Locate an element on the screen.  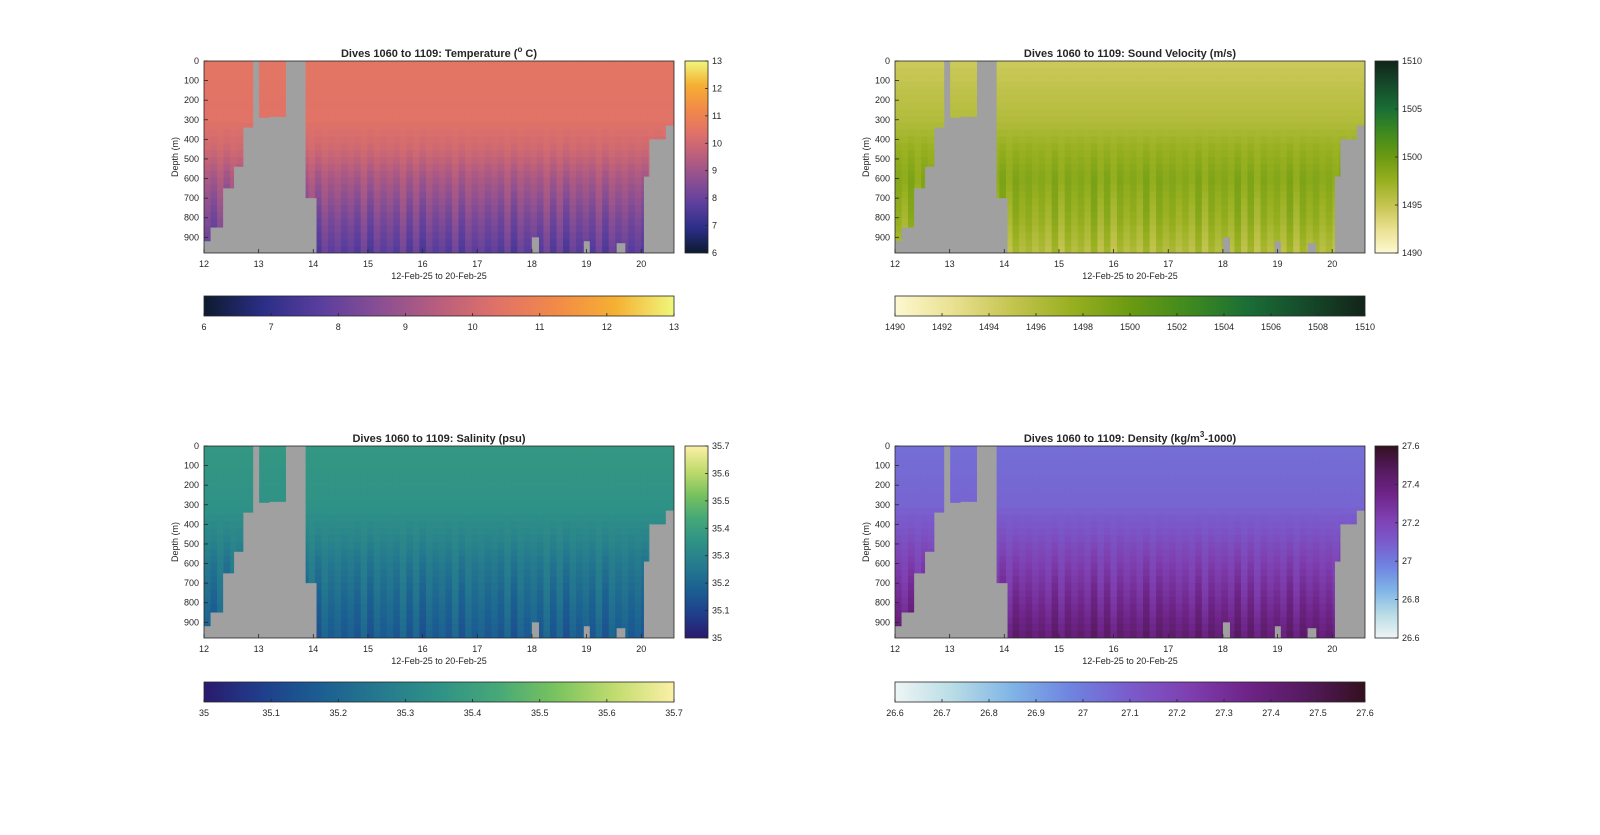
no-data-region is located at coordinates (239, 210).